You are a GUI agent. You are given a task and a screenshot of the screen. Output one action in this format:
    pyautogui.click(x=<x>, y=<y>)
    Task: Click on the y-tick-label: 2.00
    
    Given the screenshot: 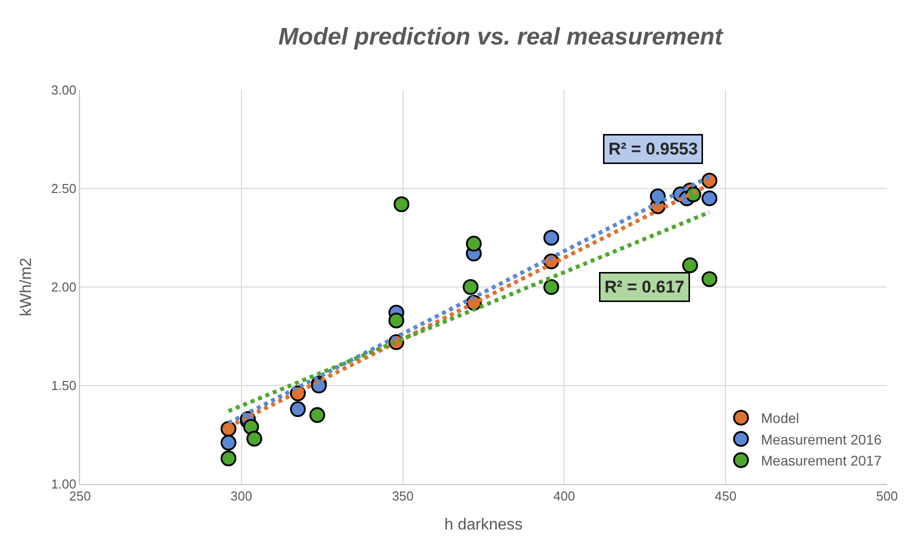 What is the action you would take?
    pyautogui.click(x=63, y=287)
    